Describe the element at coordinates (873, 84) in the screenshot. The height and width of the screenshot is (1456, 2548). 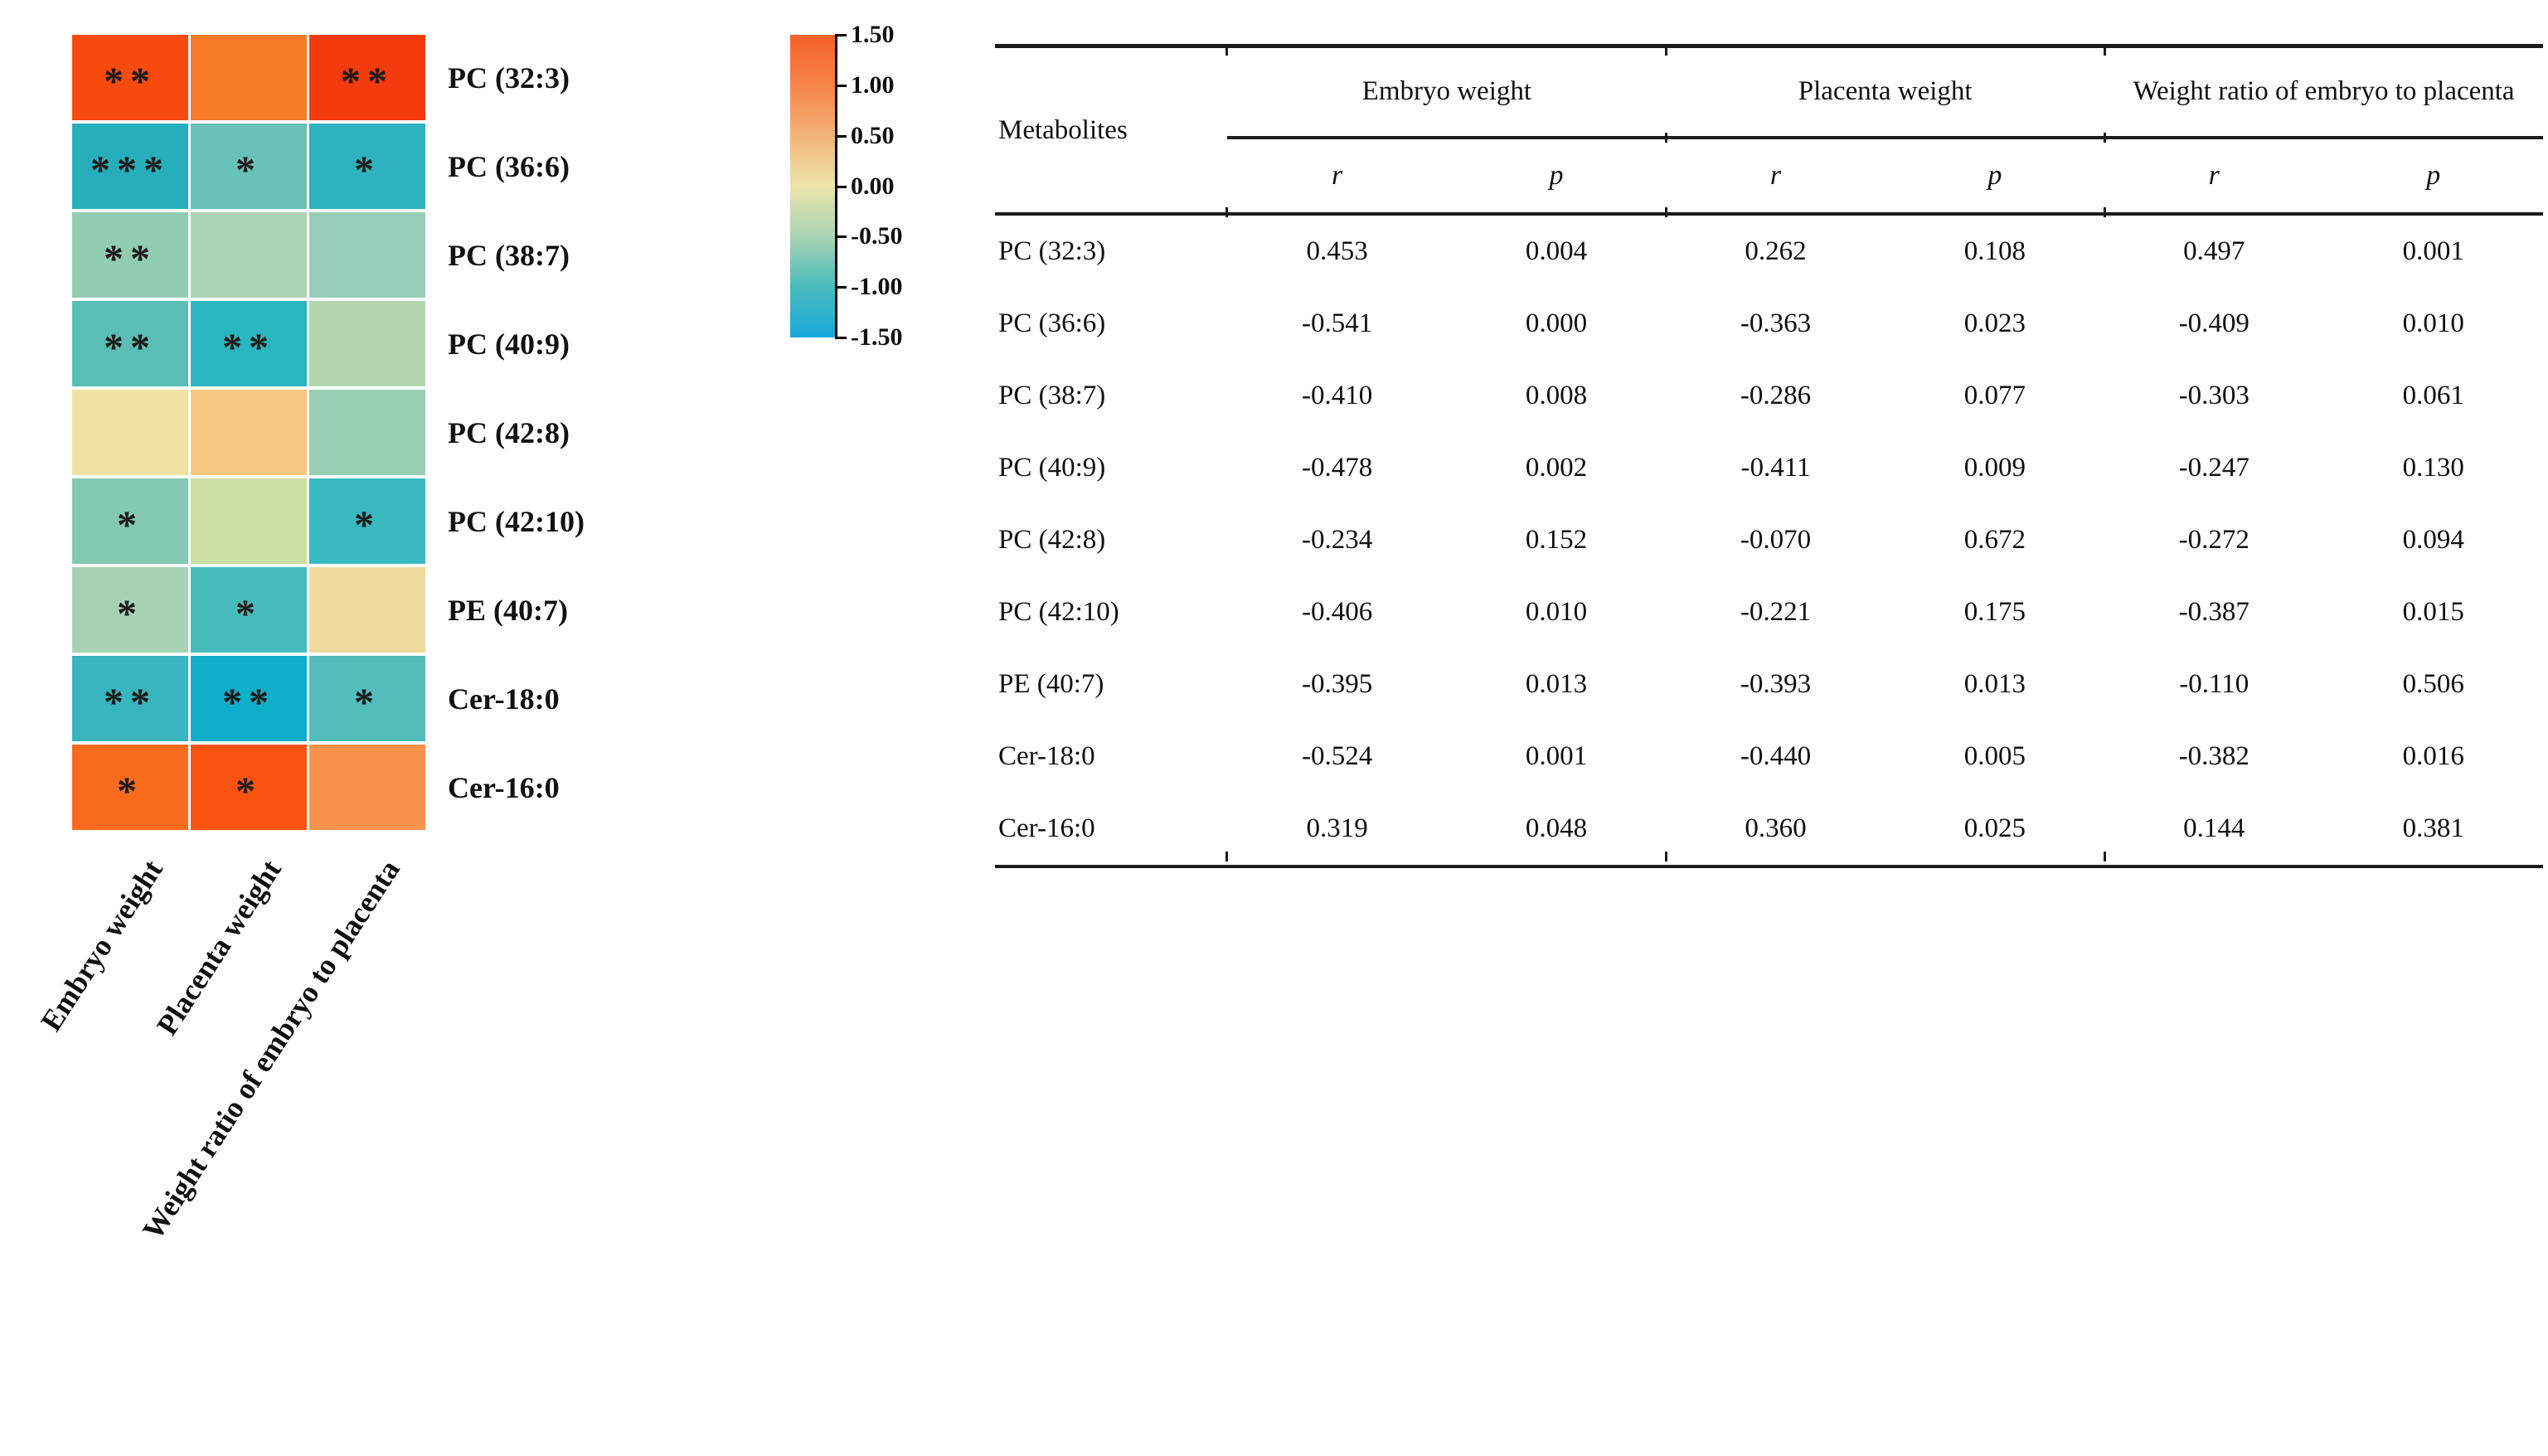
I see `colorbar-tick-label: 1.00` at that location.